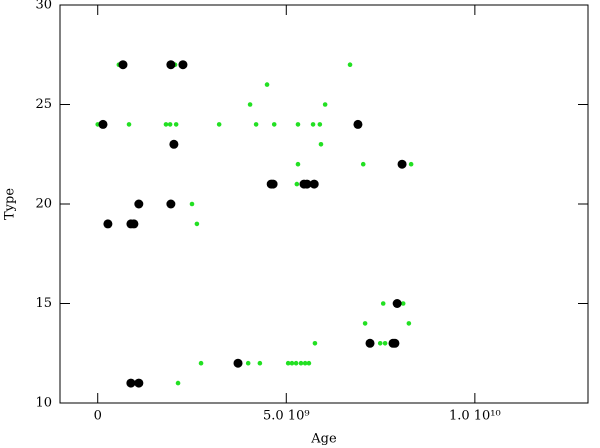 The width and height of the screenshot is (600, 448). Describe the element at coordinates (286, 416) in the screenshot. I see `x-tick-label: 5.0 10⁹` at that location.